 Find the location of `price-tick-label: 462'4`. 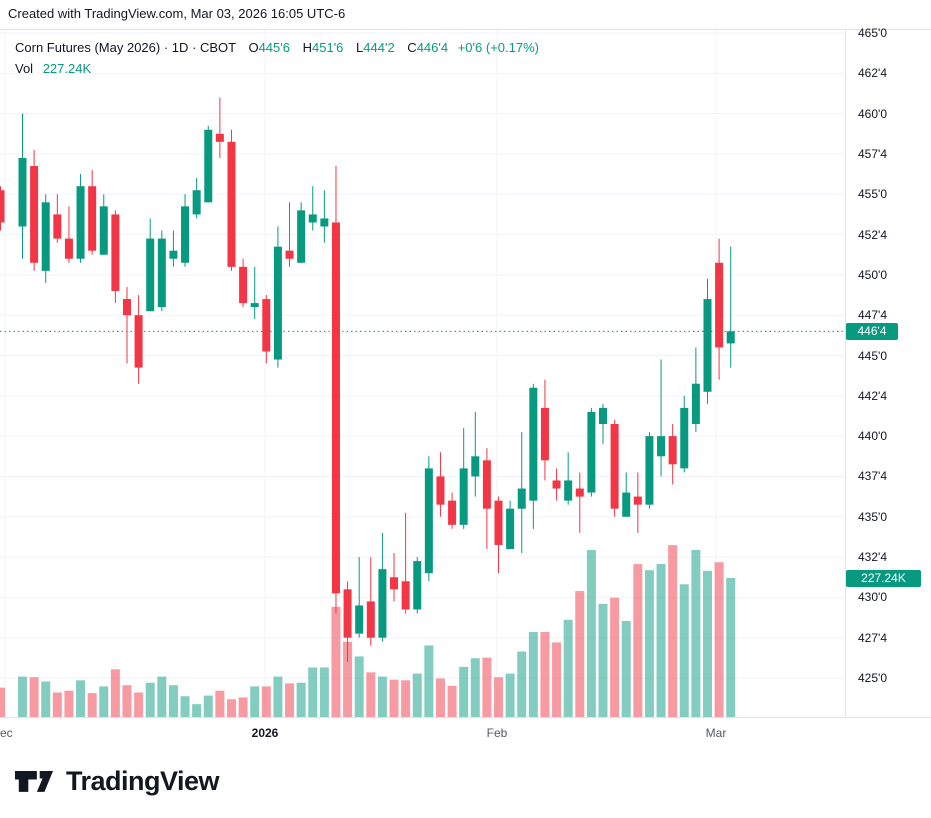

price-tick-label: 462'4 is located at coordinates (872, 73).